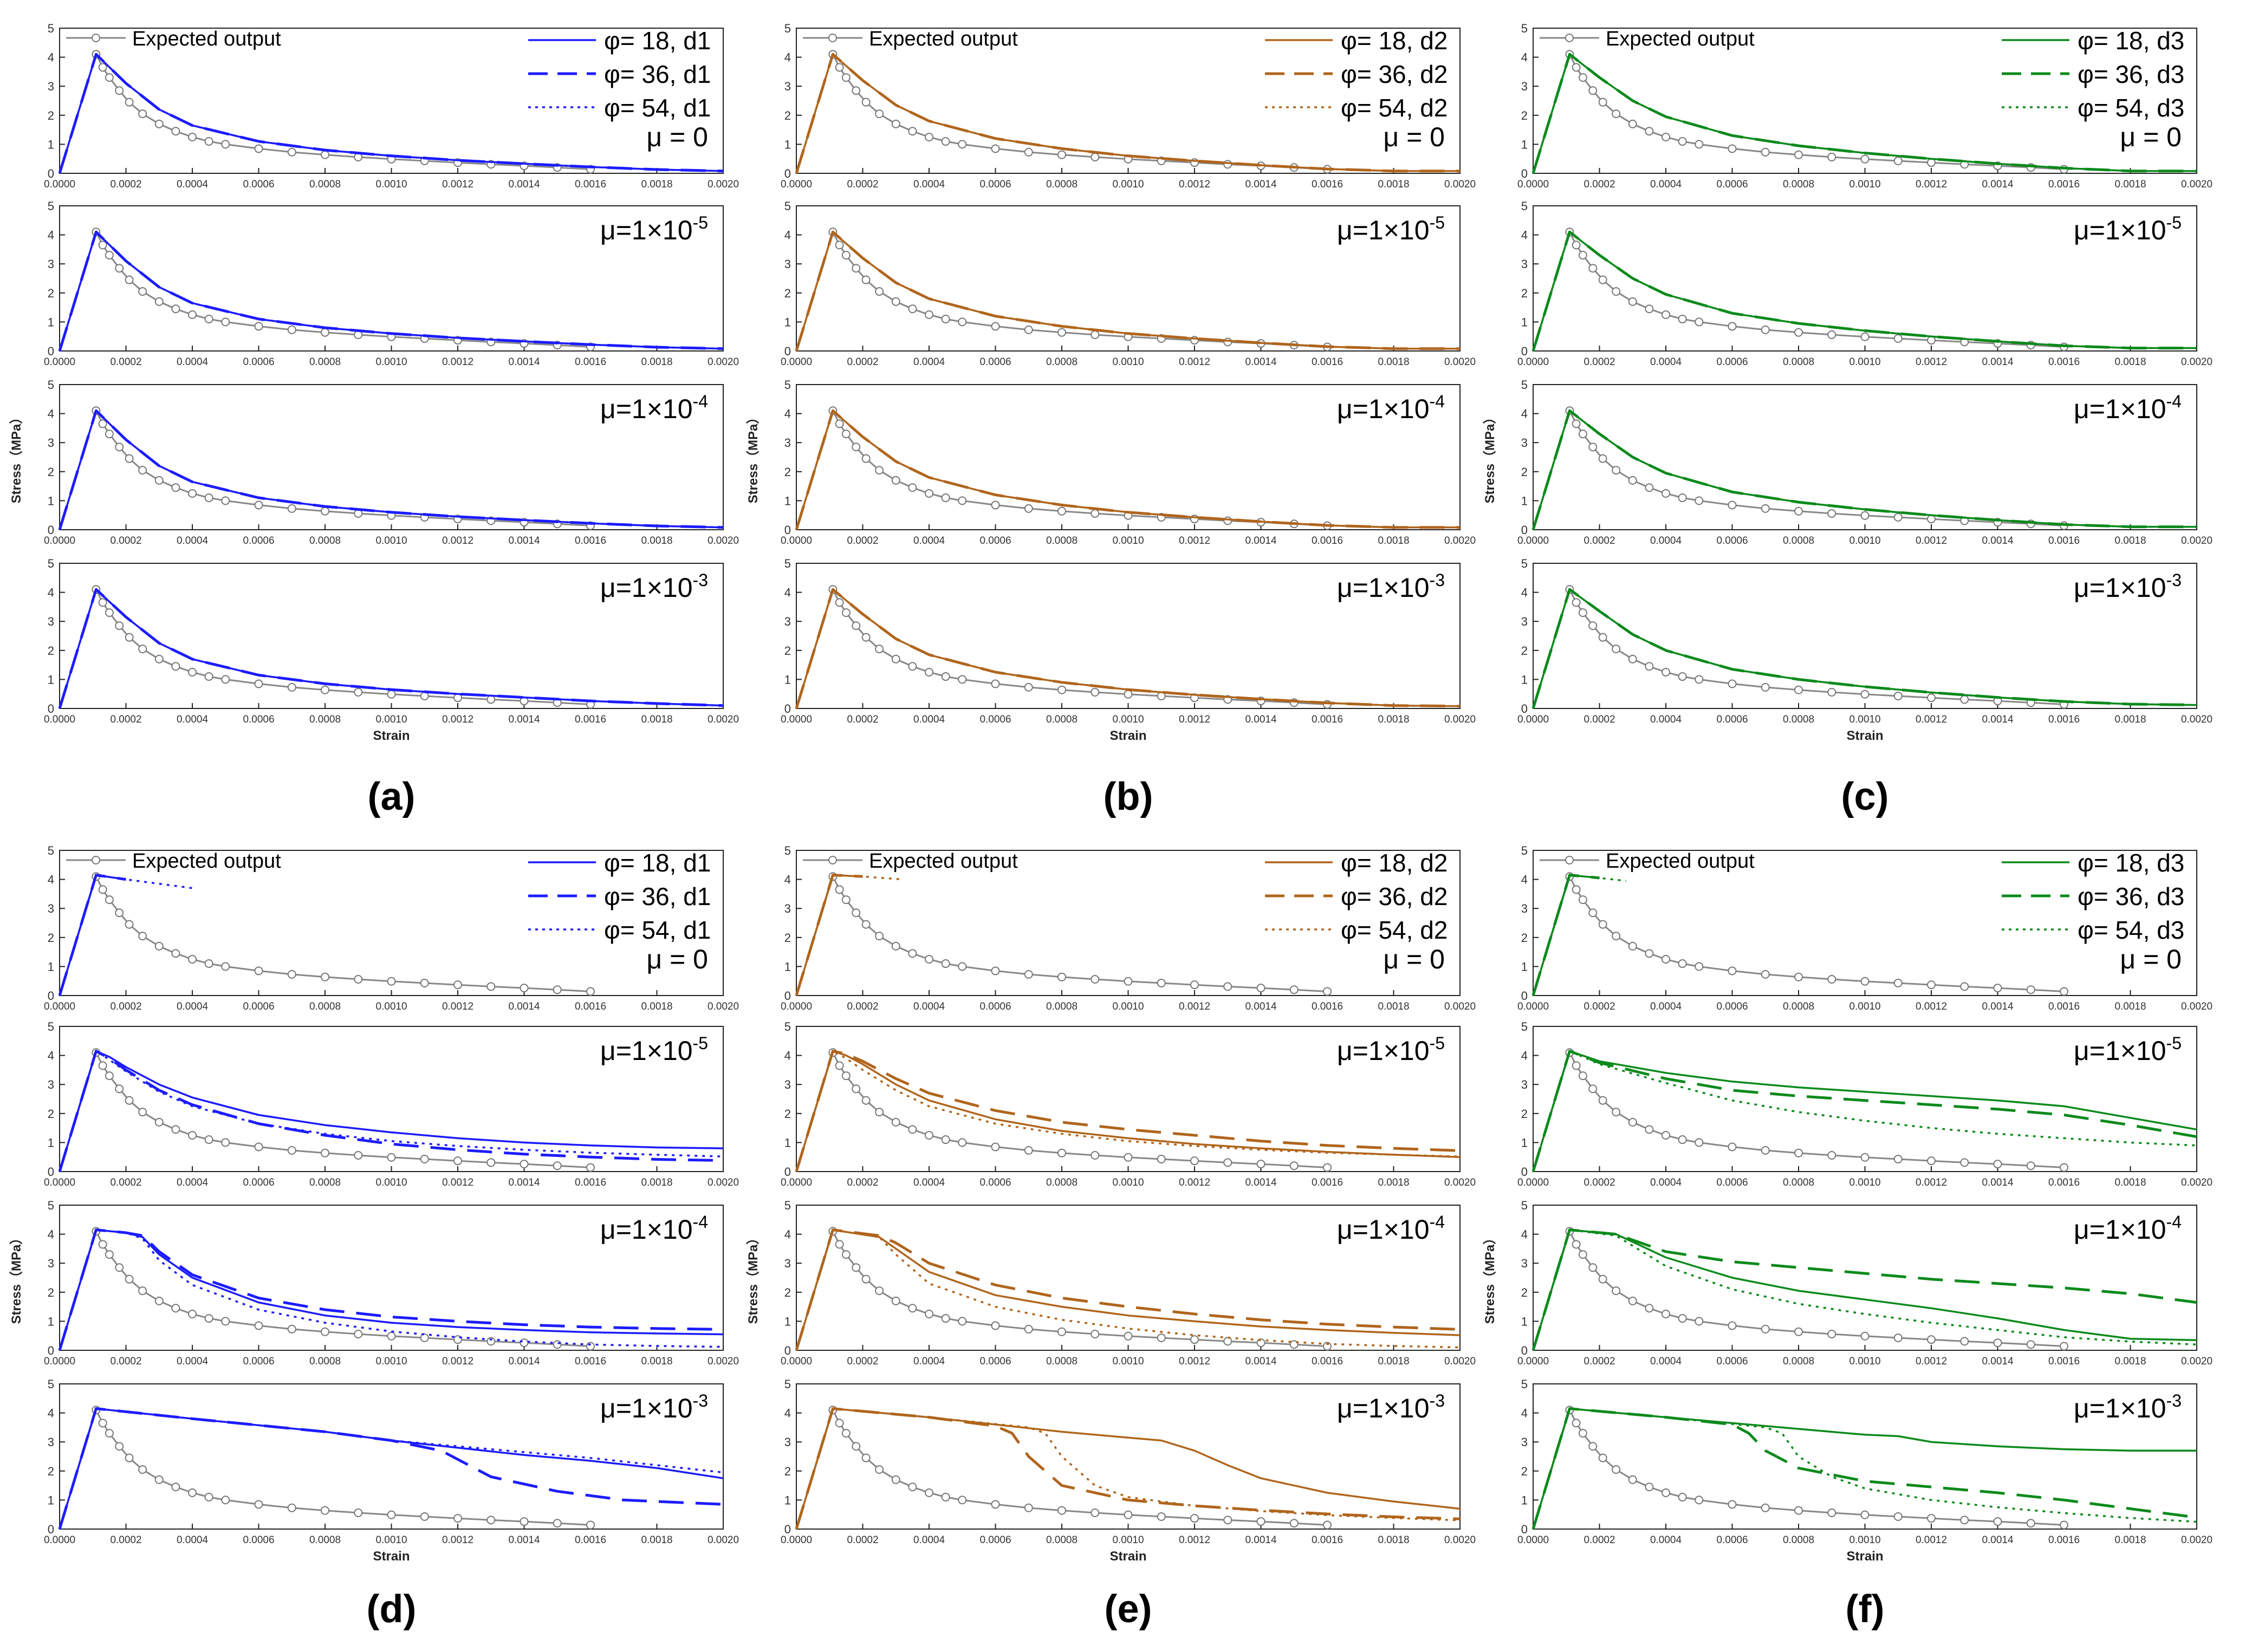 Image resolution: width=2252 pixels, height=1652 pixels. Describe the element at coordinates (1391, 1049) in the screenshot. I see `mu-label: μ=1×10-5` at that location.